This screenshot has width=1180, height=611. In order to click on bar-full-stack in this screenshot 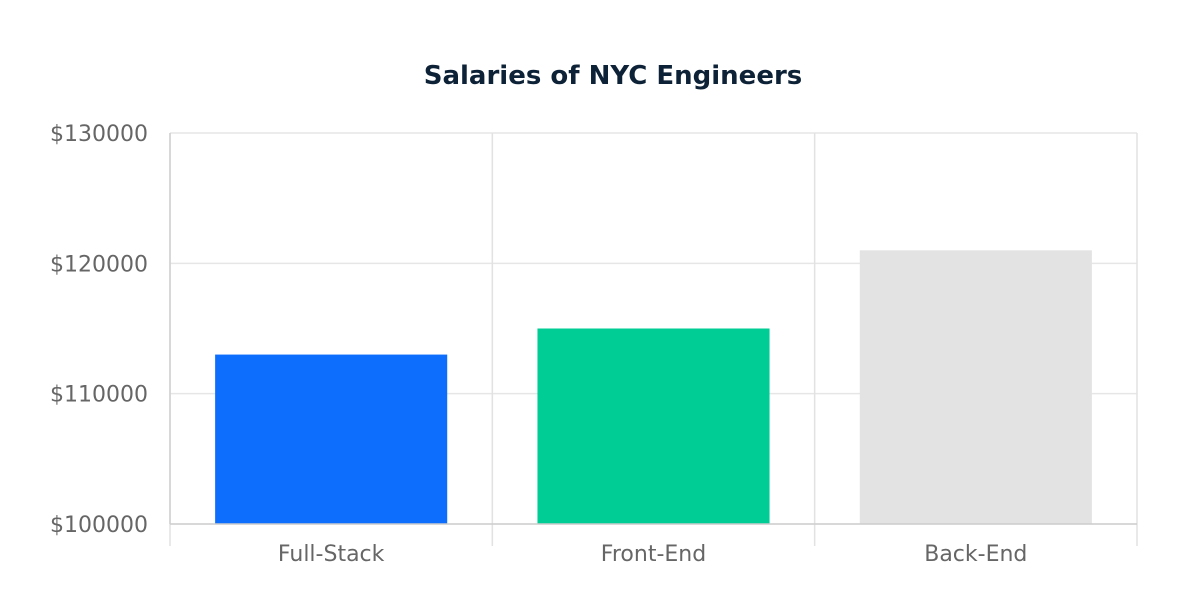, I will do `click(331, 439)`.